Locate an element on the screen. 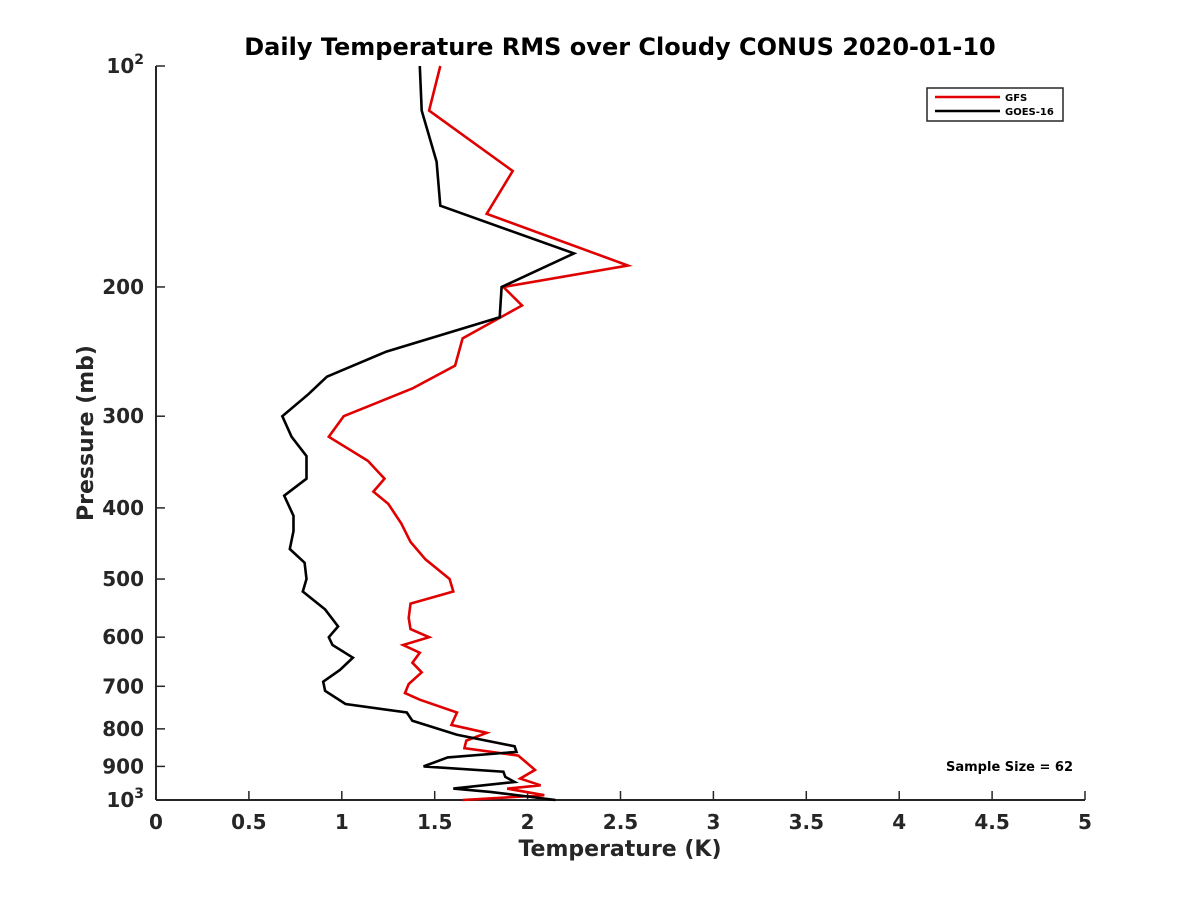  legend-label-gfs: GFS is located at coordinates (1016, 98).